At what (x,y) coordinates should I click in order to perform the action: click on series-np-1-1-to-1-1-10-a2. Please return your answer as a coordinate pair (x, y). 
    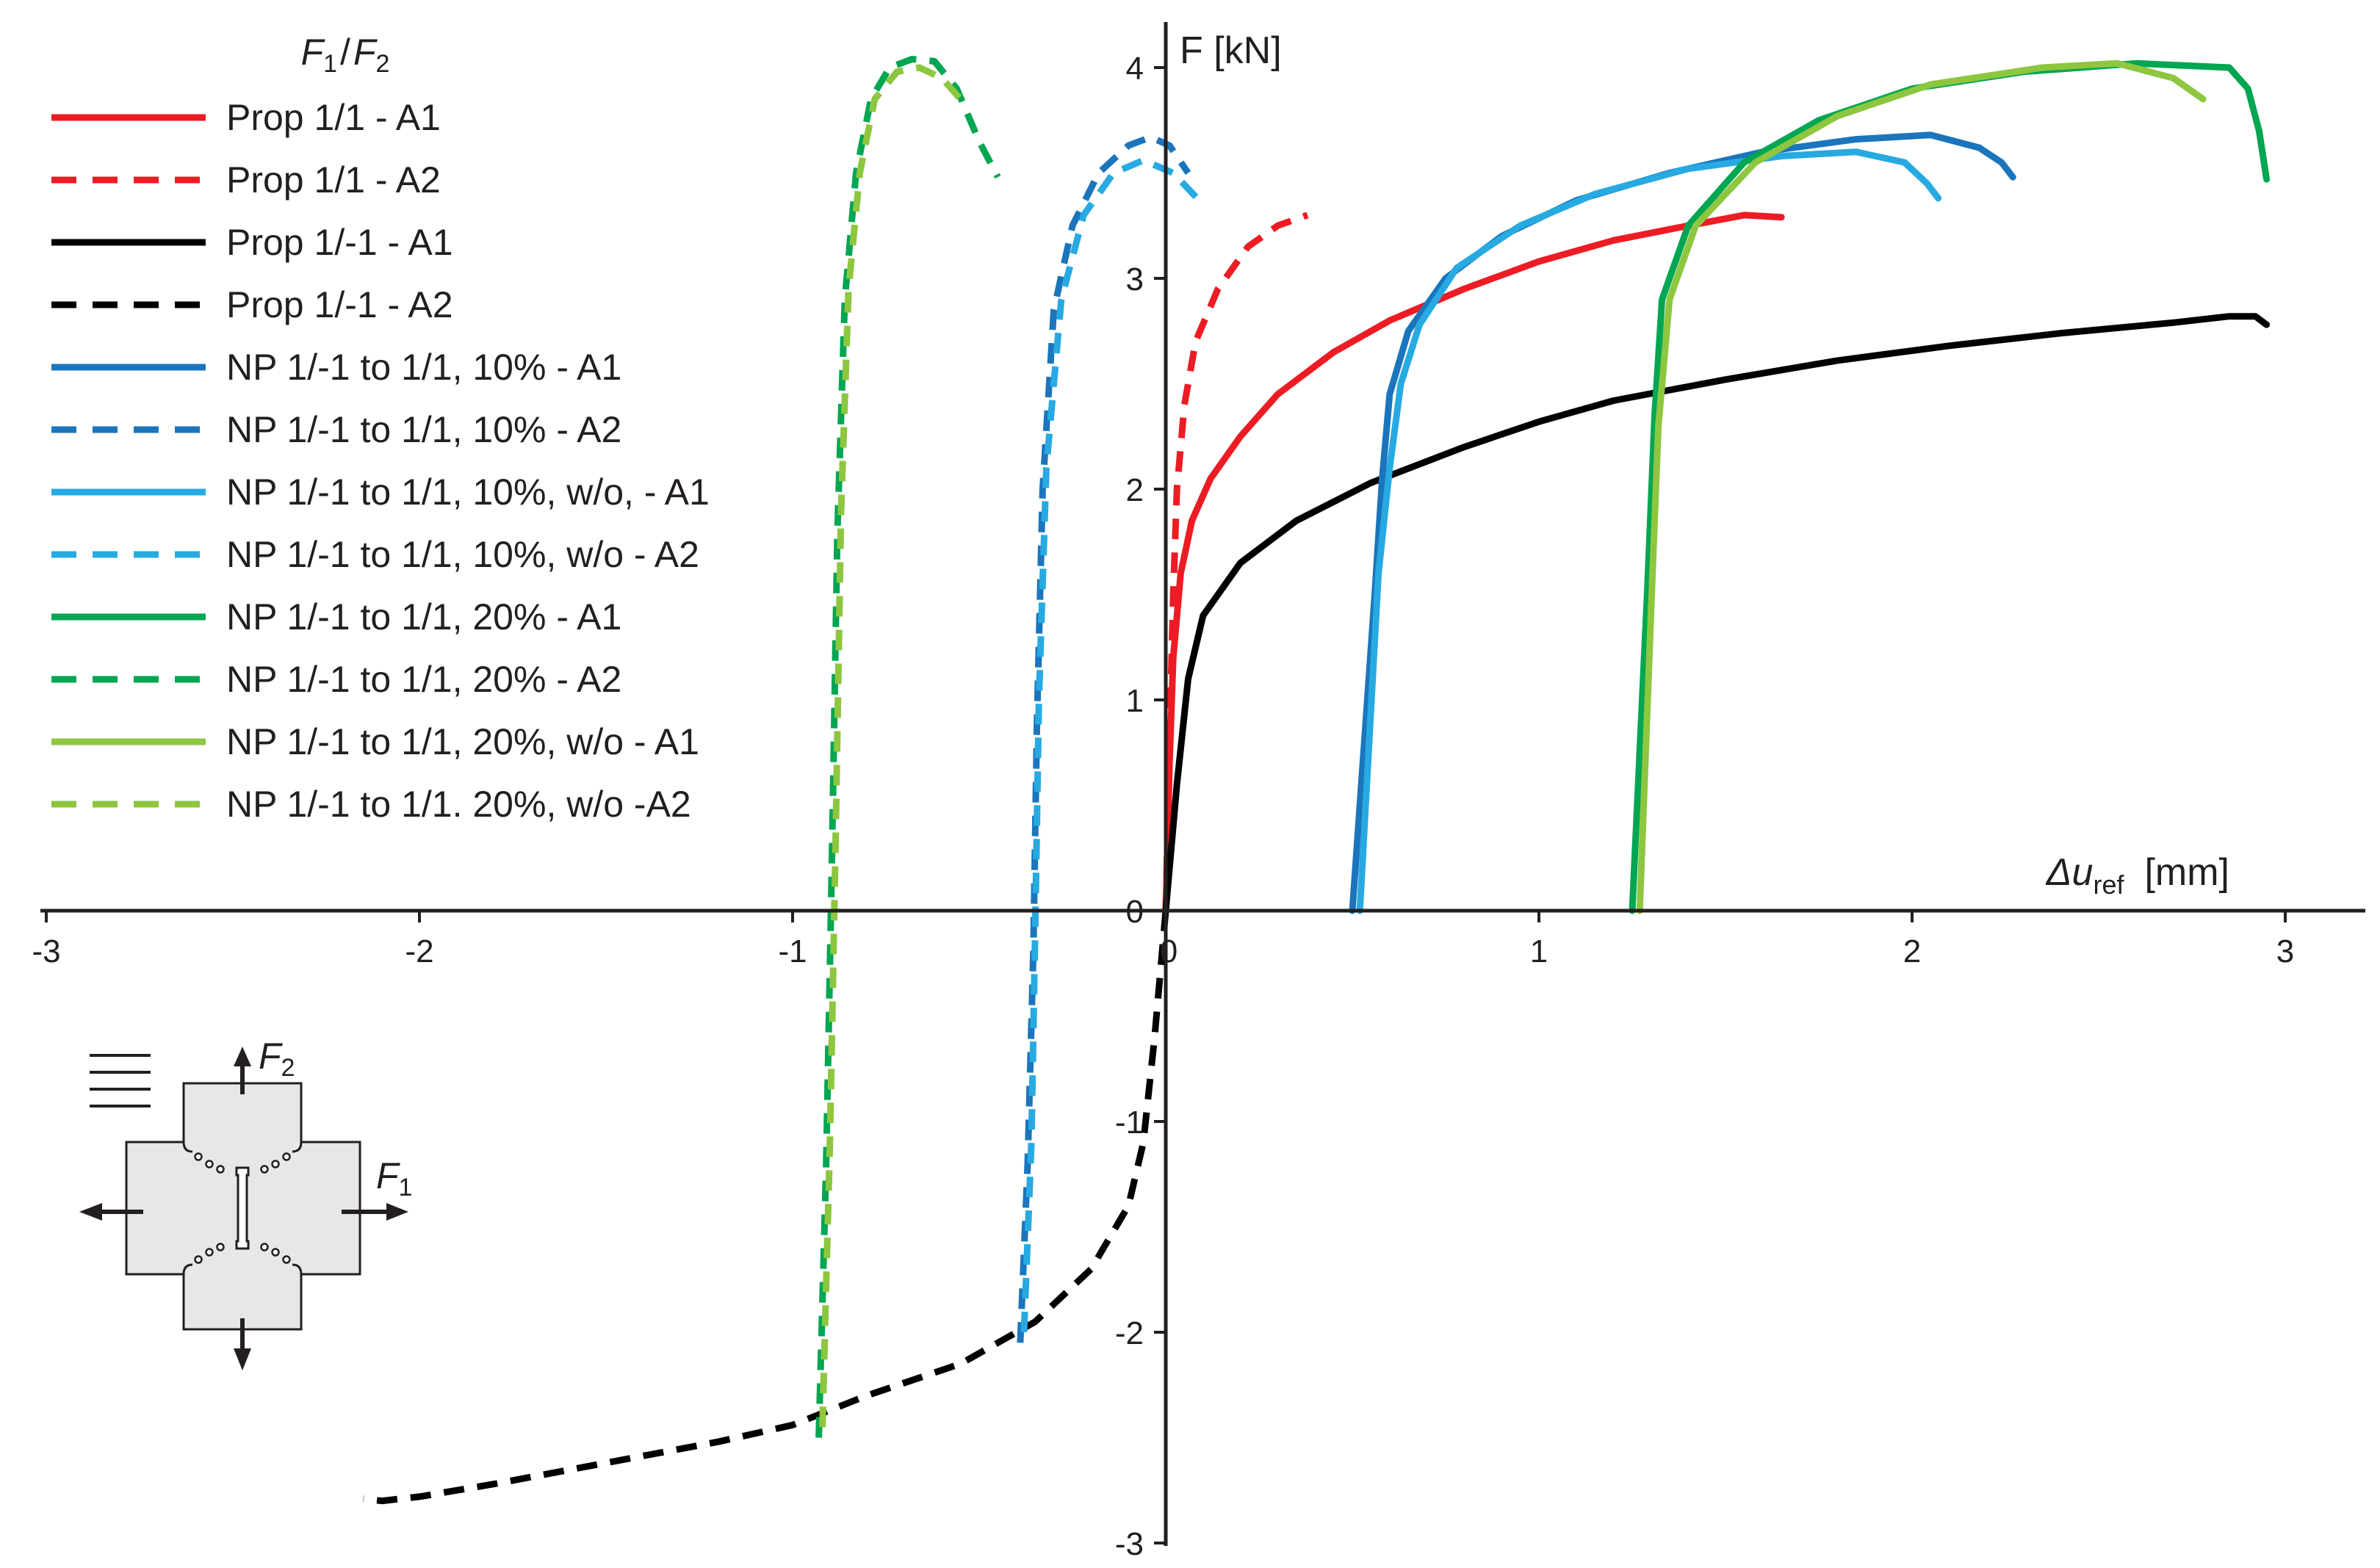
    Looking at the image, I should click on (1104, 738).